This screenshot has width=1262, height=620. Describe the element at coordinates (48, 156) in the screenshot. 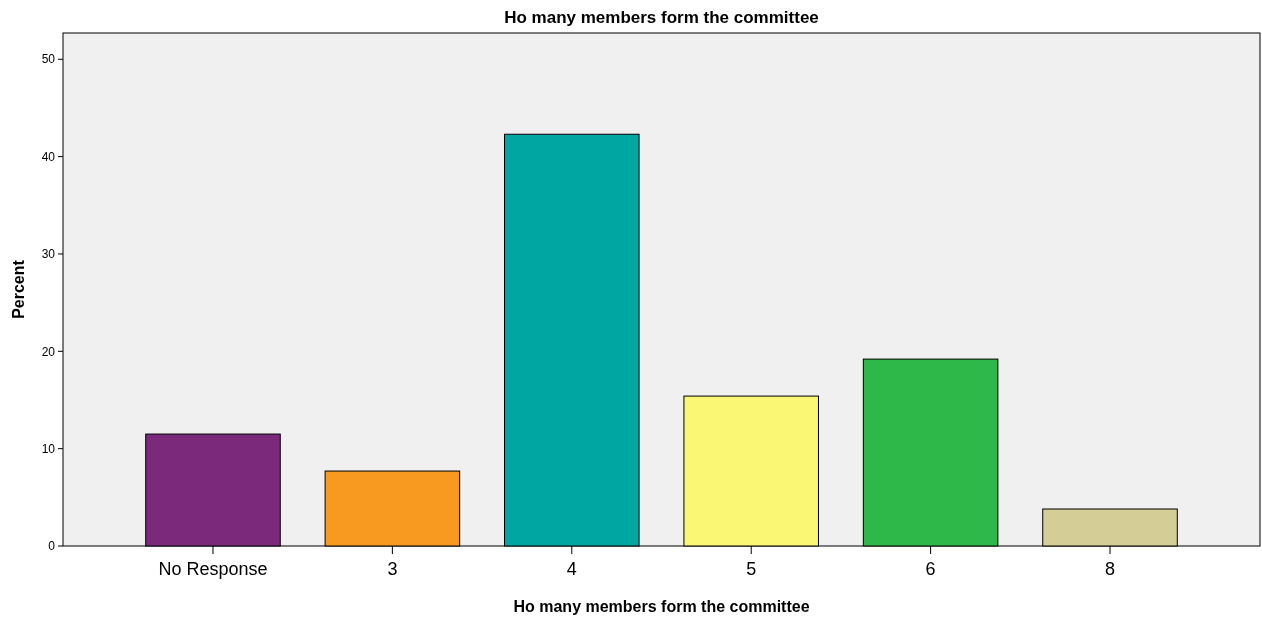

I see `y-tick-label: 40` at that location.